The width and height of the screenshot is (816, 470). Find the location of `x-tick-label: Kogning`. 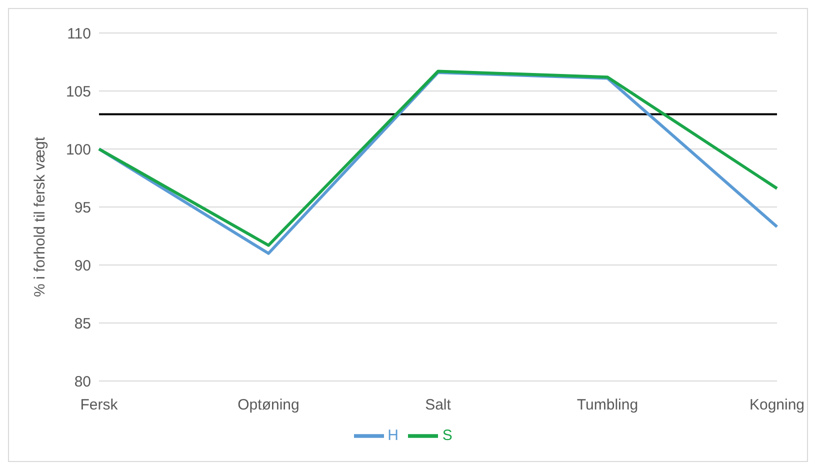

x-tick-label: Kogning is located at coordinates (777, 405).